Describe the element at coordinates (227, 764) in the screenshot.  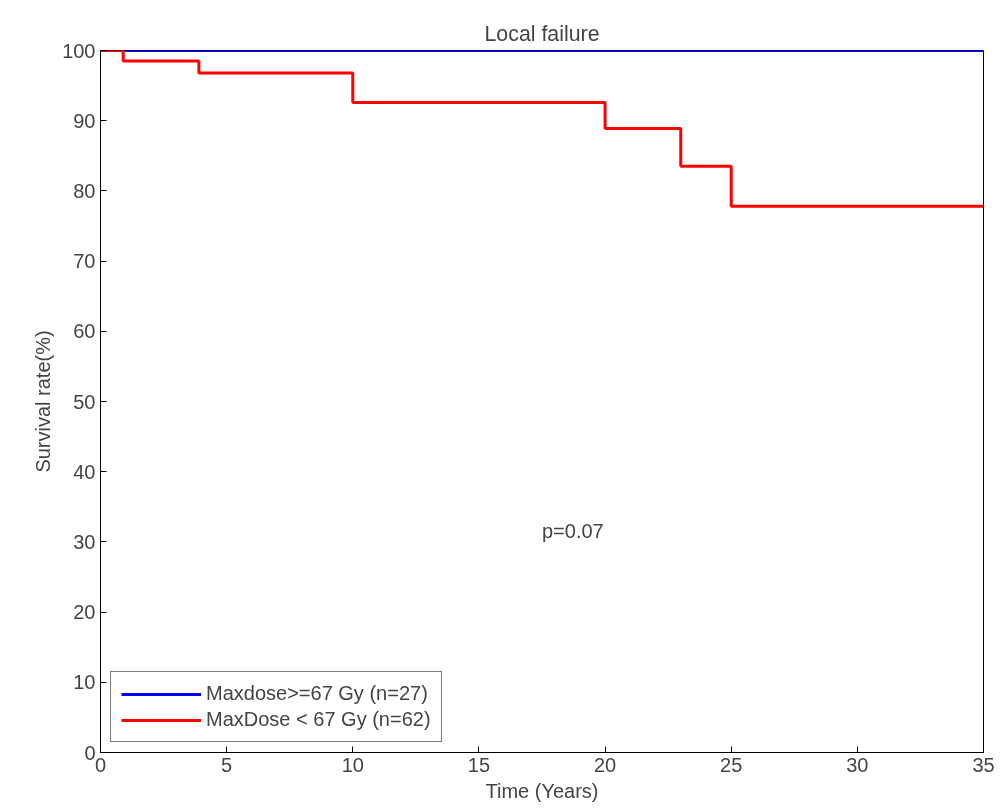
I see `x-tick-label: 5` at that location.